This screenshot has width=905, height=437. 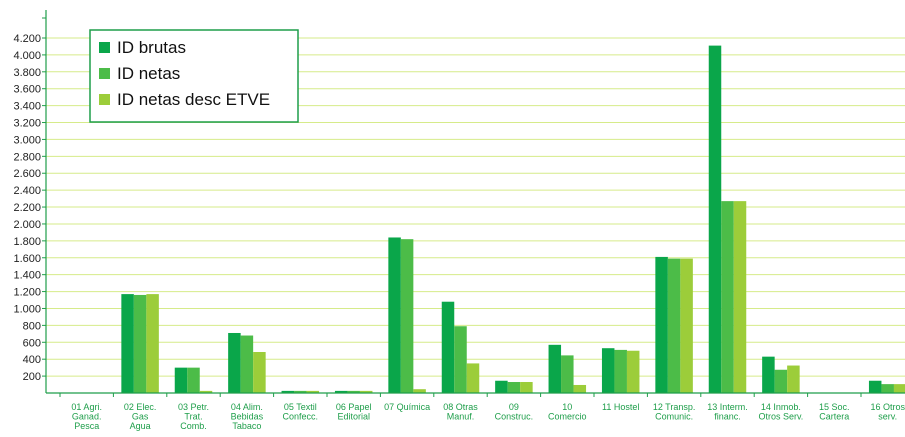 I want to click on x-category-label: 03 Petr. Trat. Comb., so click(x=193, y=416).